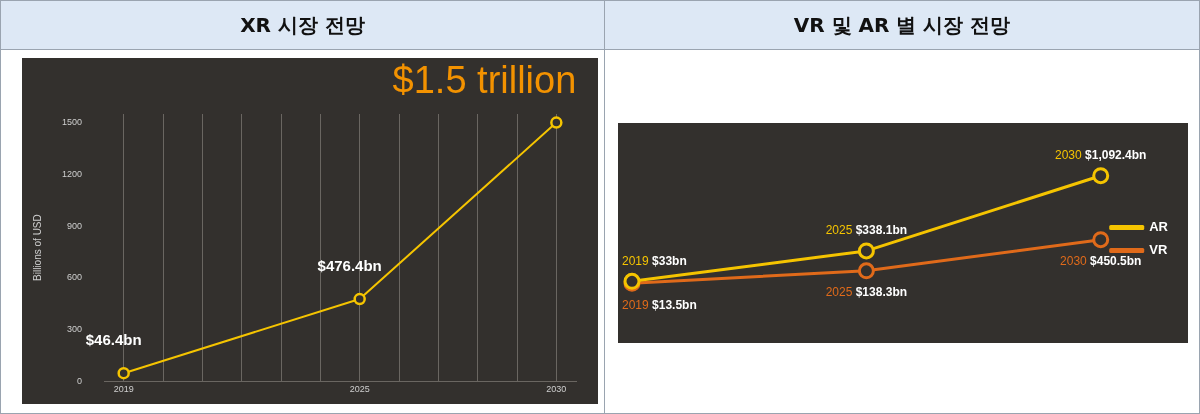 Image resolution: width=1200 pixels, height=414 pixels. Describe the element at coordinates (881, 230) in the screenshot. I see `data-label: $338.1bn` at that location.